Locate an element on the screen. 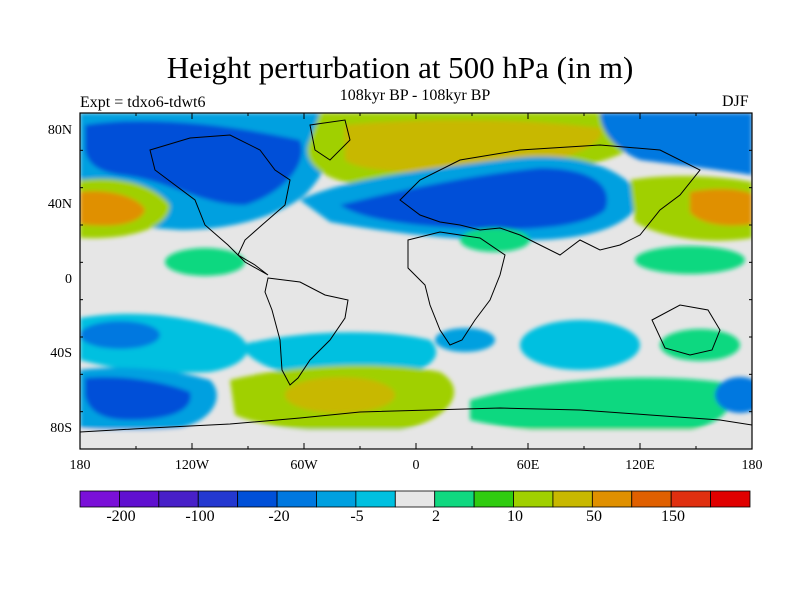 The width and height of the screenshot is (800, 600). season-label: DJF is located at coordinates (735, 101).